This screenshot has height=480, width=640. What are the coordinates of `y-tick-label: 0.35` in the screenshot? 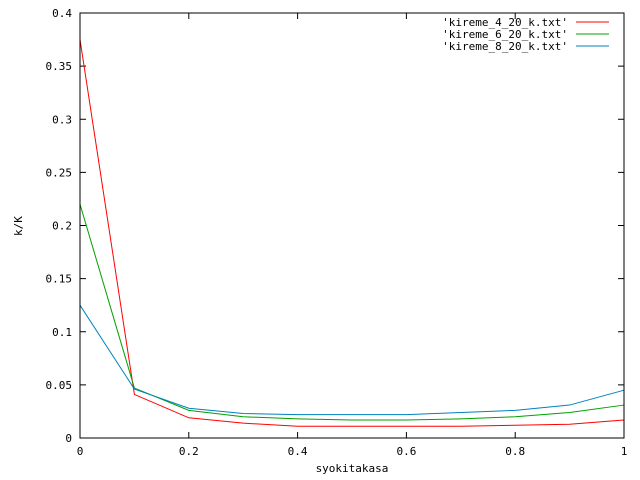 It's located at (59, 66).